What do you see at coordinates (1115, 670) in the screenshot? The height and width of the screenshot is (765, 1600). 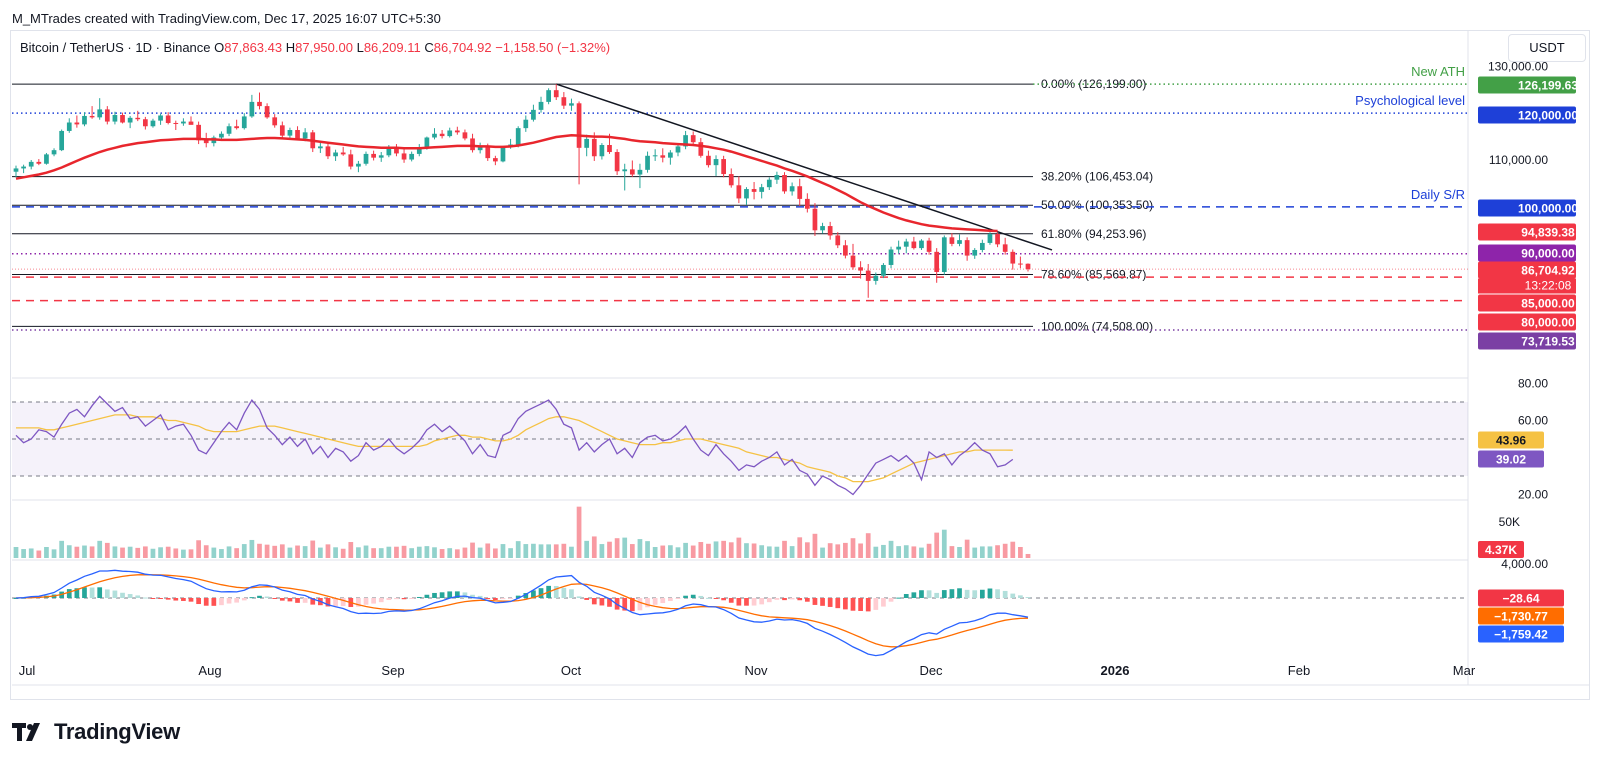 I see `time-axis-label: 2026` at bounding box center [1115, 670].